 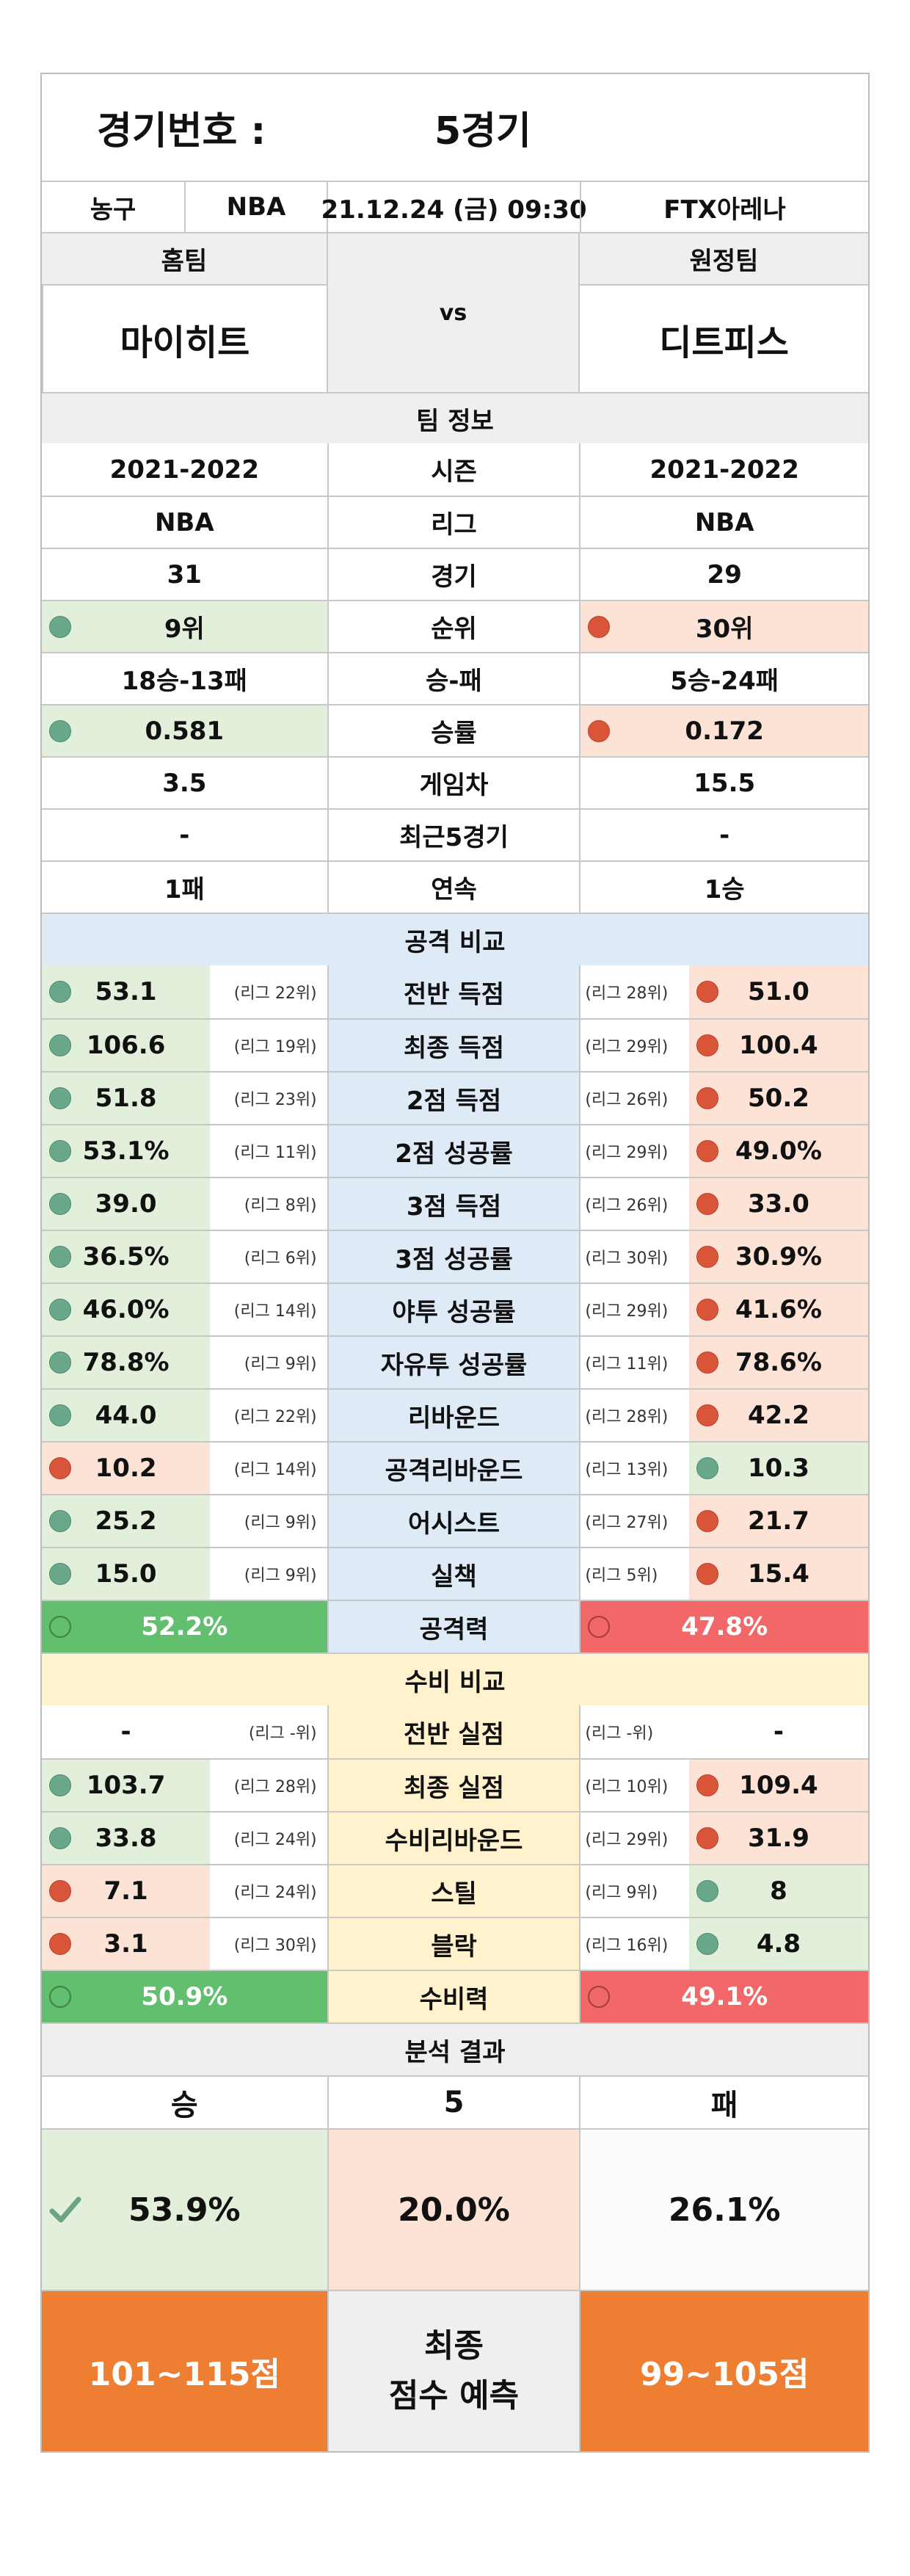 What do you see at coordinates (126, 1944) in the screenshot?
I see `home-stat-text: 3.1` at bounding box center [126, 1944].